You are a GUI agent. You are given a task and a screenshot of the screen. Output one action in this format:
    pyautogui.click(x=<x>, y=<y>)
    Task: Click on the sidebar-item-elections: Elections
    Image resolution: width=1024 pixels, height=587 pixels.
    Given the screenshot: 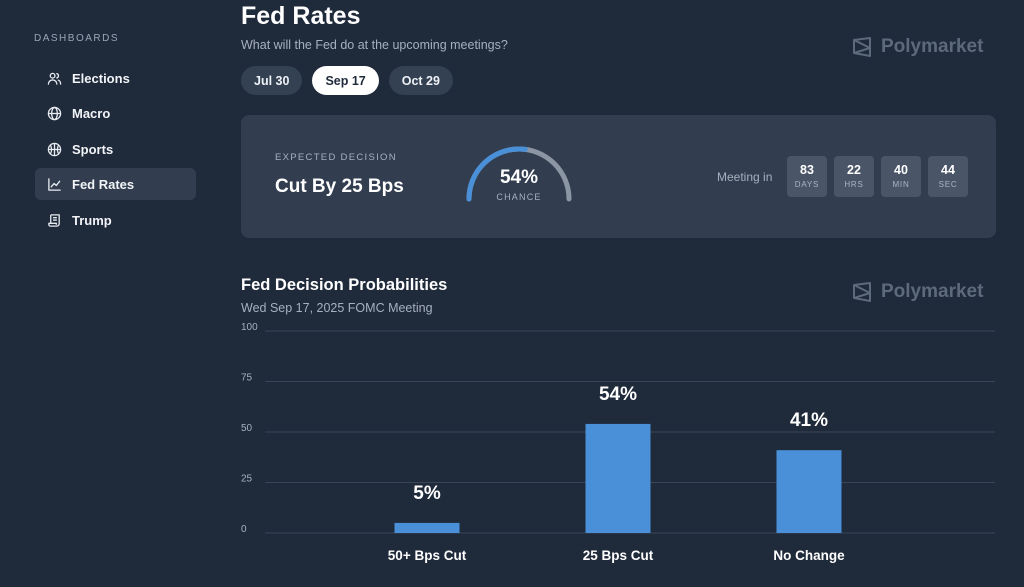 What is the action you would take?
    pyautogui.click(x=115, y=78)
    